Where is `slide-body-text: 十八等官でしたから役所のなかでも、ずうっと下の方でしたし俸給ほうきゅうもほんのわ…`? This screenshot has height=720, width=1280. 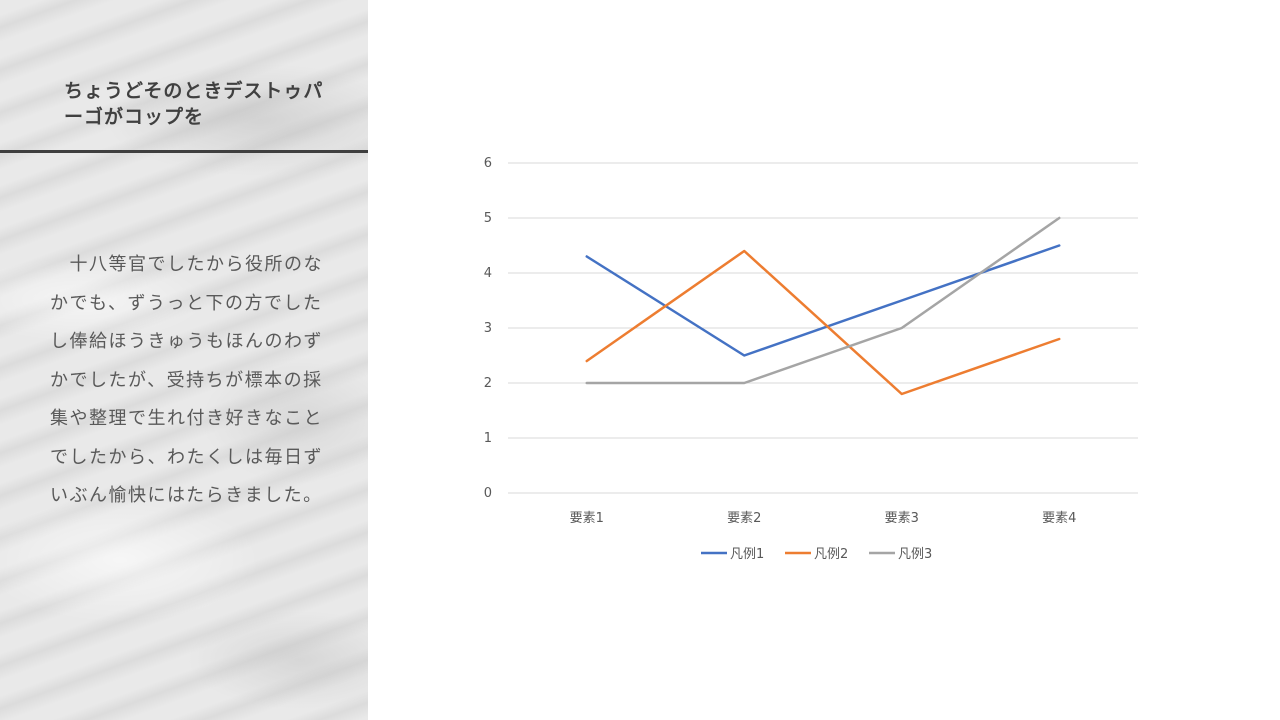 slide-body-text: 十八等官でしたから役所のなかでも、ずうっと下の方でしたし俸給ほうきゅうもほんのわ… is located at coordinates (186, 380).